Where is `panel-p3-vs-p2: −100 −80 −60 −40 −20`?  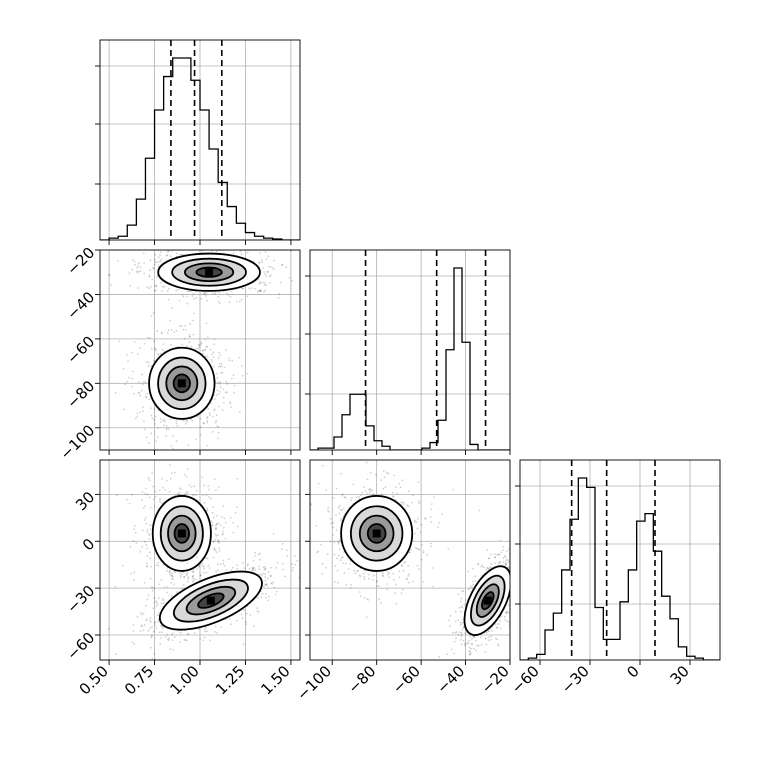 panel-p3-vs-p2: −100 −80 −60 −40 −20 is located at coordinates (403, 581).